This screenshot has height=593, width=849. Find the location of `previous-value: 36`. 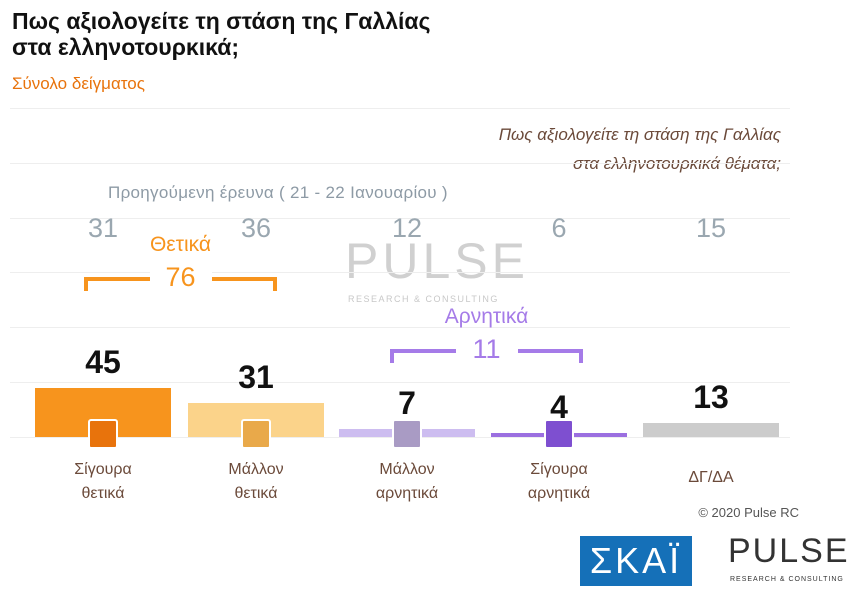

previous-value: 36 is located at coordinates (256, 228).